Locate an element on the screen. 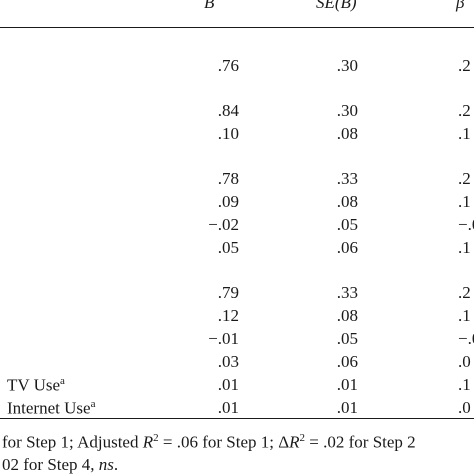  cell-b: .12 is located at coordinates (228, 315).